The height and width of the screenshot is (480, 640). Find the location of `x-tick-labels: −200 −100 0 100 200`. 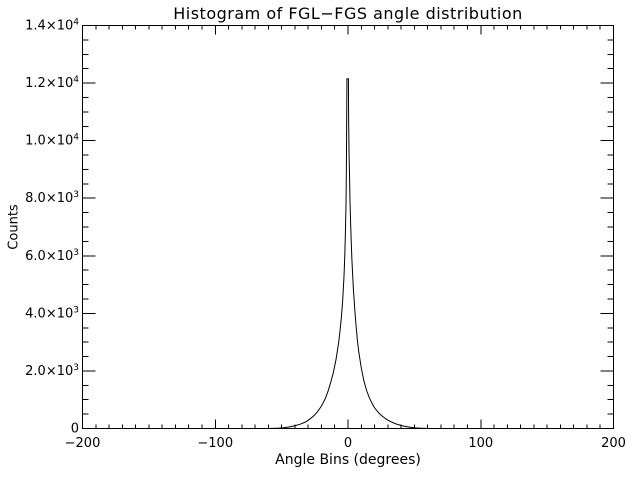

x-tick-labels: −200 −100 0 100 200 is located at coordinates (345, 443).